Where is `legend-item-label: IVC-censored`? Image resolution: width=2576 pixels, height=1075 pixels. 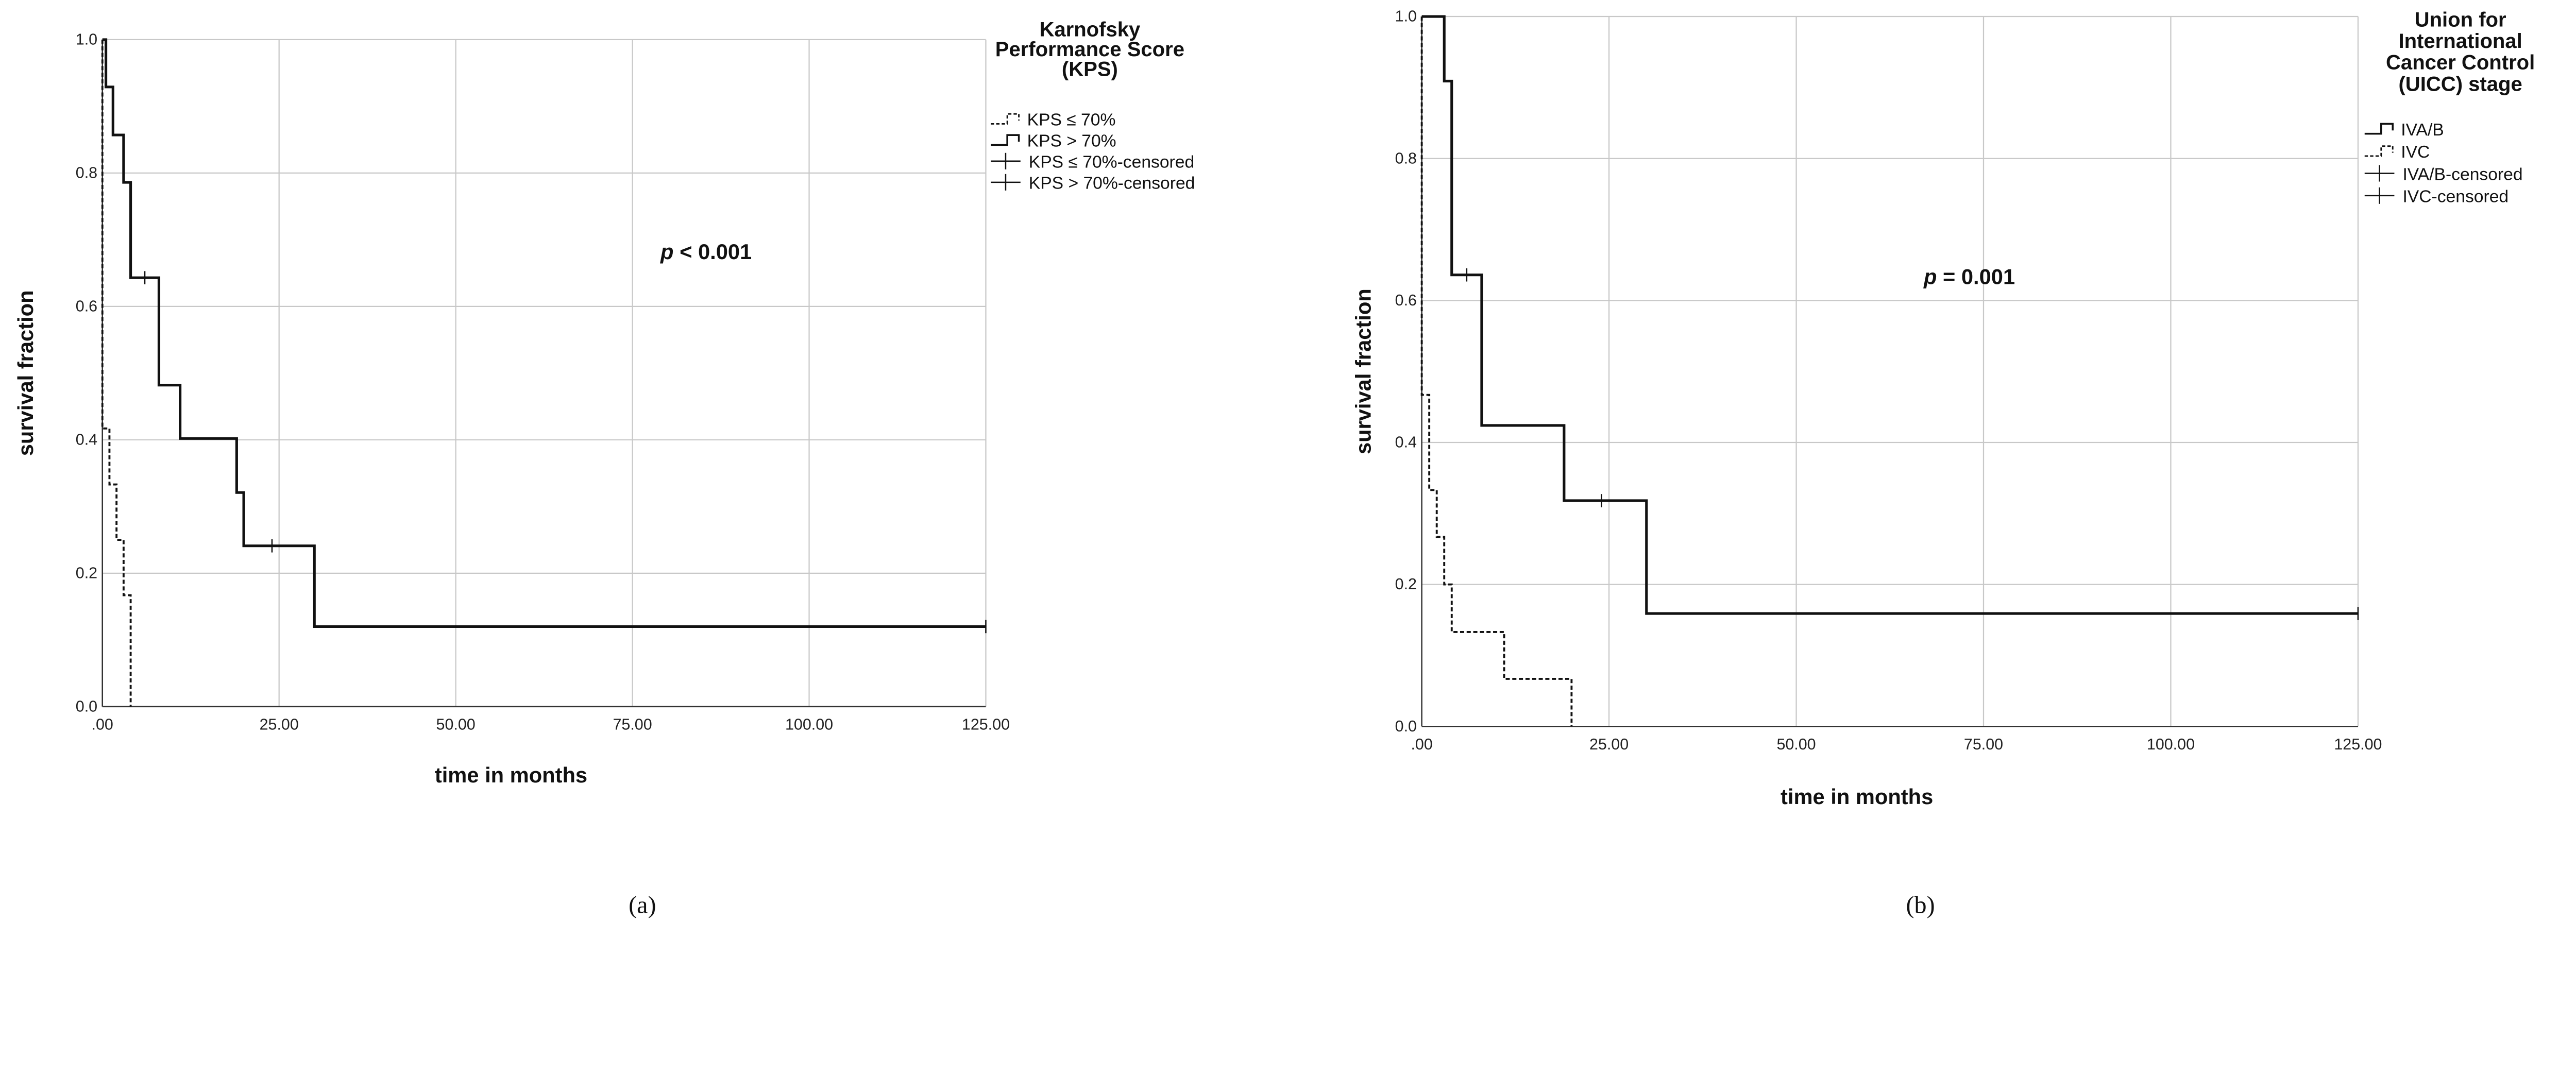
legend-item-label: IVC-censored is located at coordinates (2455, 197).